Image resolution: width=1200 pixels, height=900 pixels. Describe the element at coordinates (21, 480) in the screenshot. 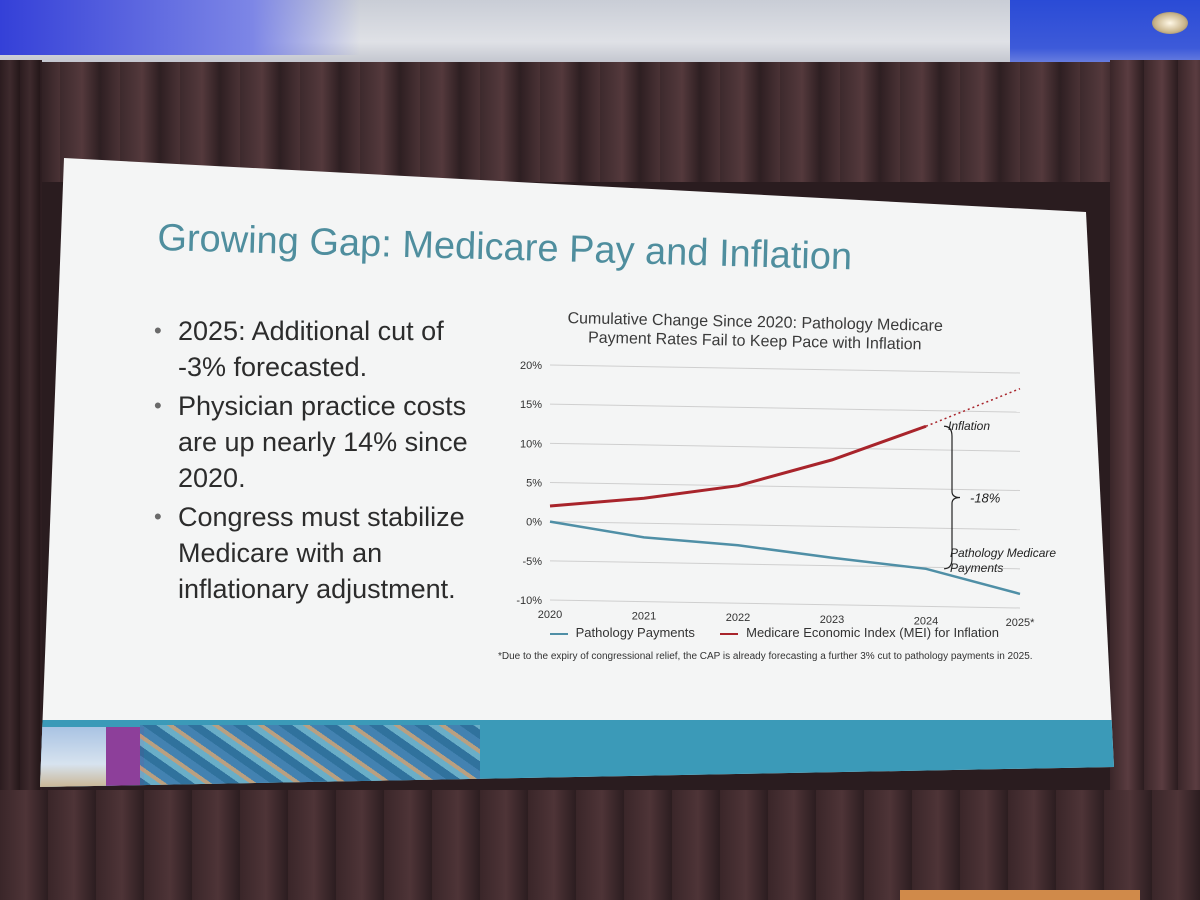

I see `curtain-left` at that location.